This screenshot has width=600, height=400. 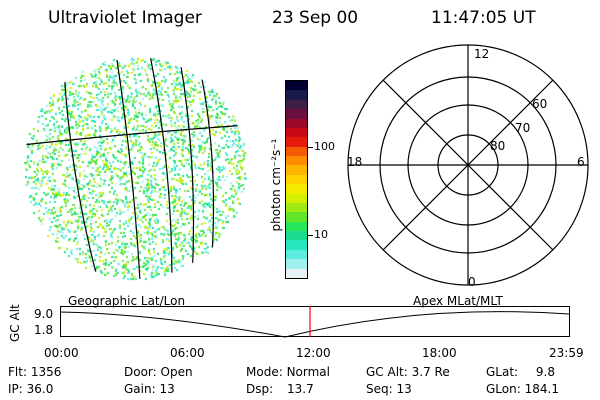 I want to click on latitude-line, so click(x=135, y=135).